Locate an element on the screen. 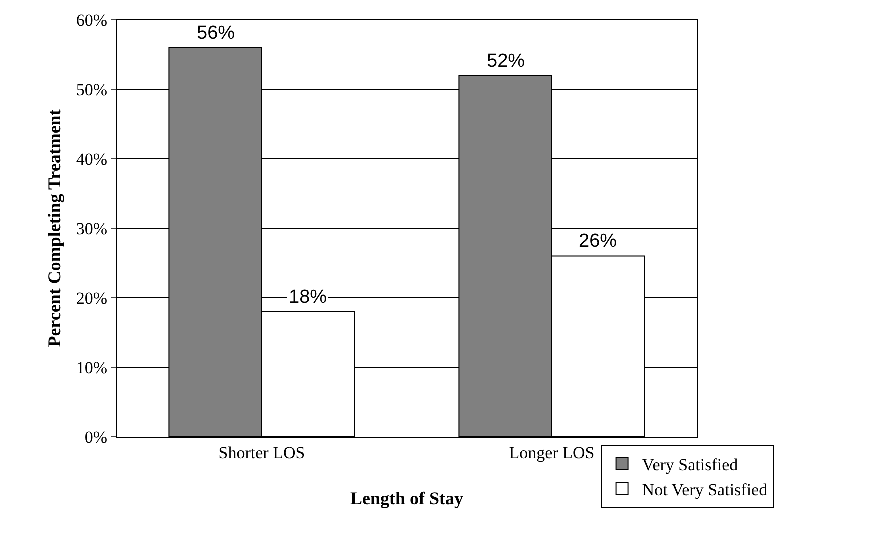 Image resolution: width=882 pixels, height=541 pixels. y-tick-label: 60% is located at coordinates (92, 20).